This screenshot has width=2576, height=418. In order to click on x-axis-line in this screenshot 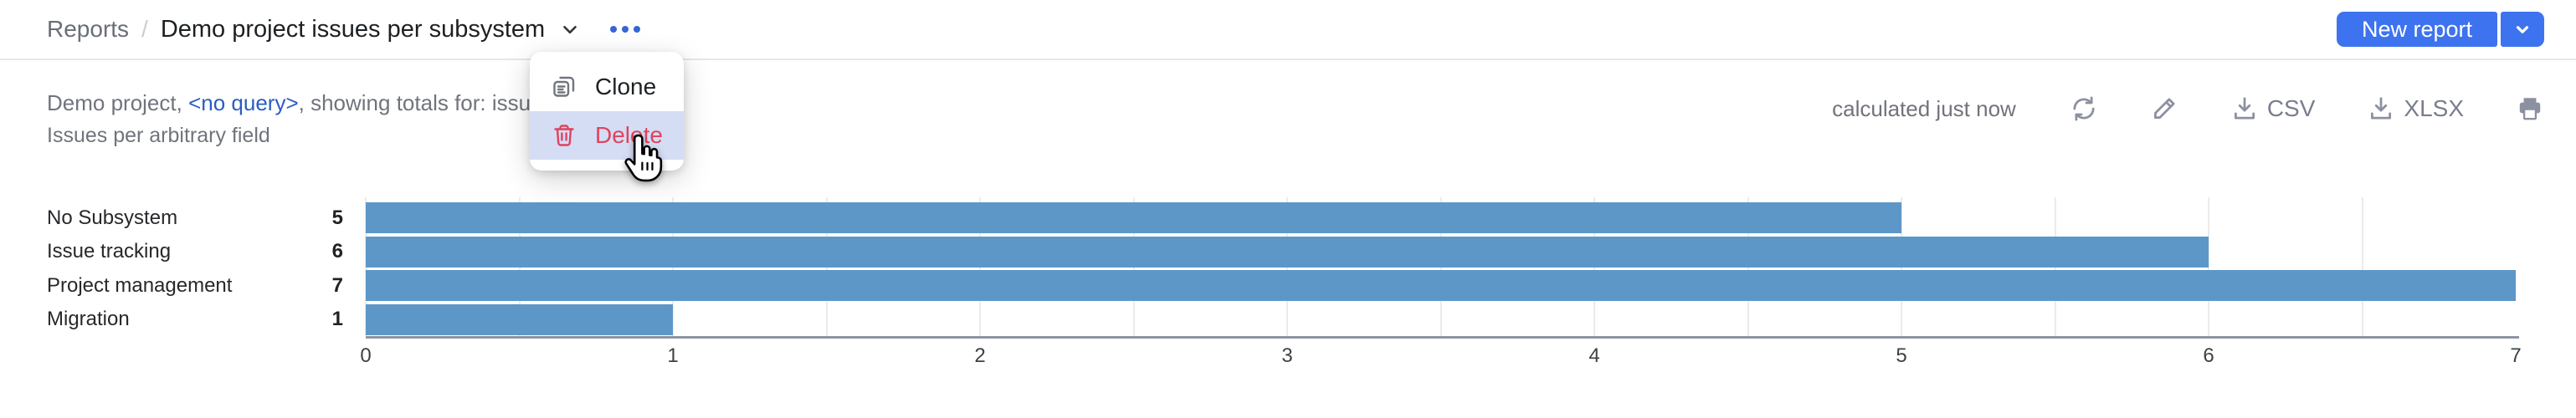, I will do `click(1442, 337)`.